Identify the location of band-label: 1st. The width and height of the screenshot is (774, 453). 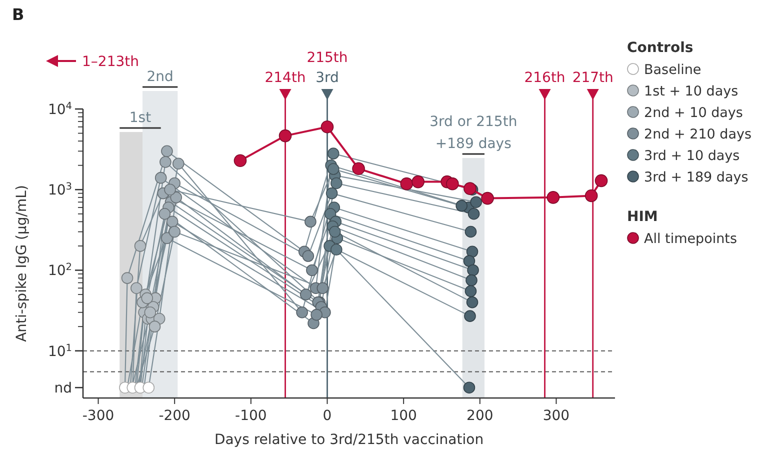
(140, 118).